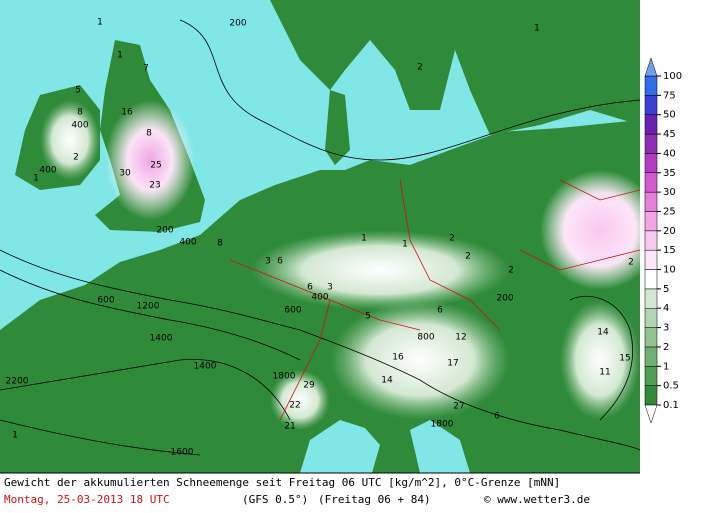  What do you see at coordinates (148, 307) in the screenshot?
I see `map-label: 1200` at bounding box center [148, 307].